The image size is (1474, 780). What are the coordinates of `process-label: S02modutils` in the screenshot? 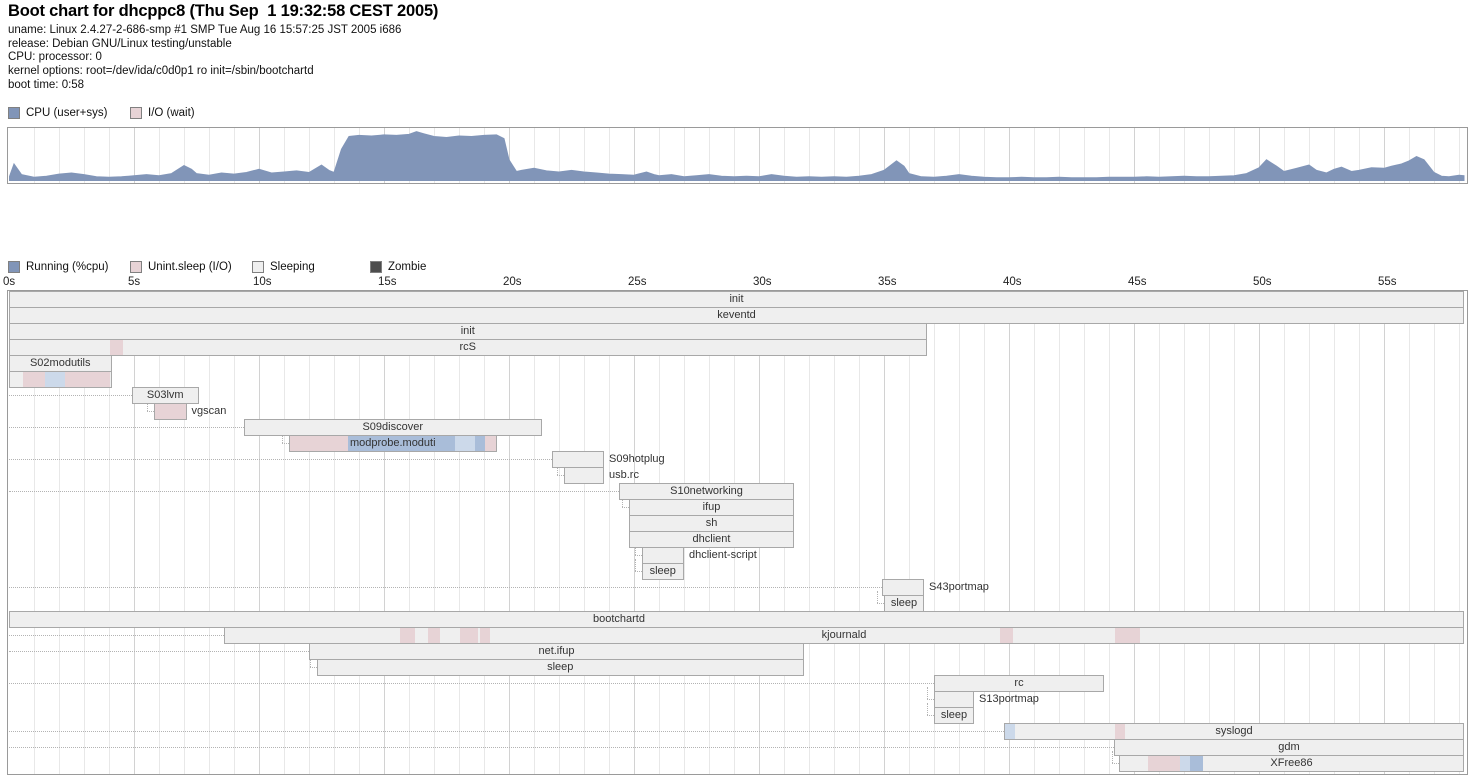 It's located at (60, 363).